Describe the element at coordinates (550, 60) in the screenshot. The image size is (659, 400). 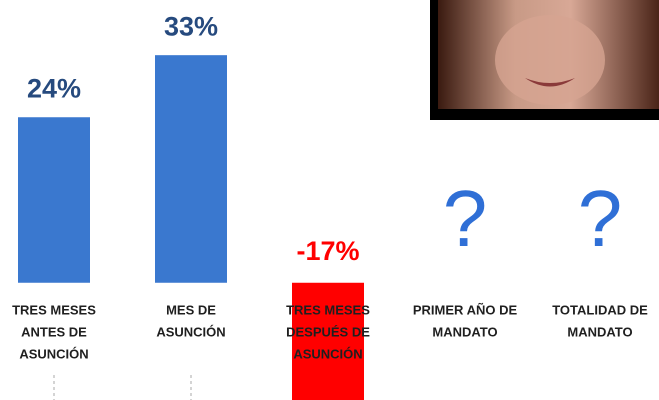
I see `photo-face` at that location.